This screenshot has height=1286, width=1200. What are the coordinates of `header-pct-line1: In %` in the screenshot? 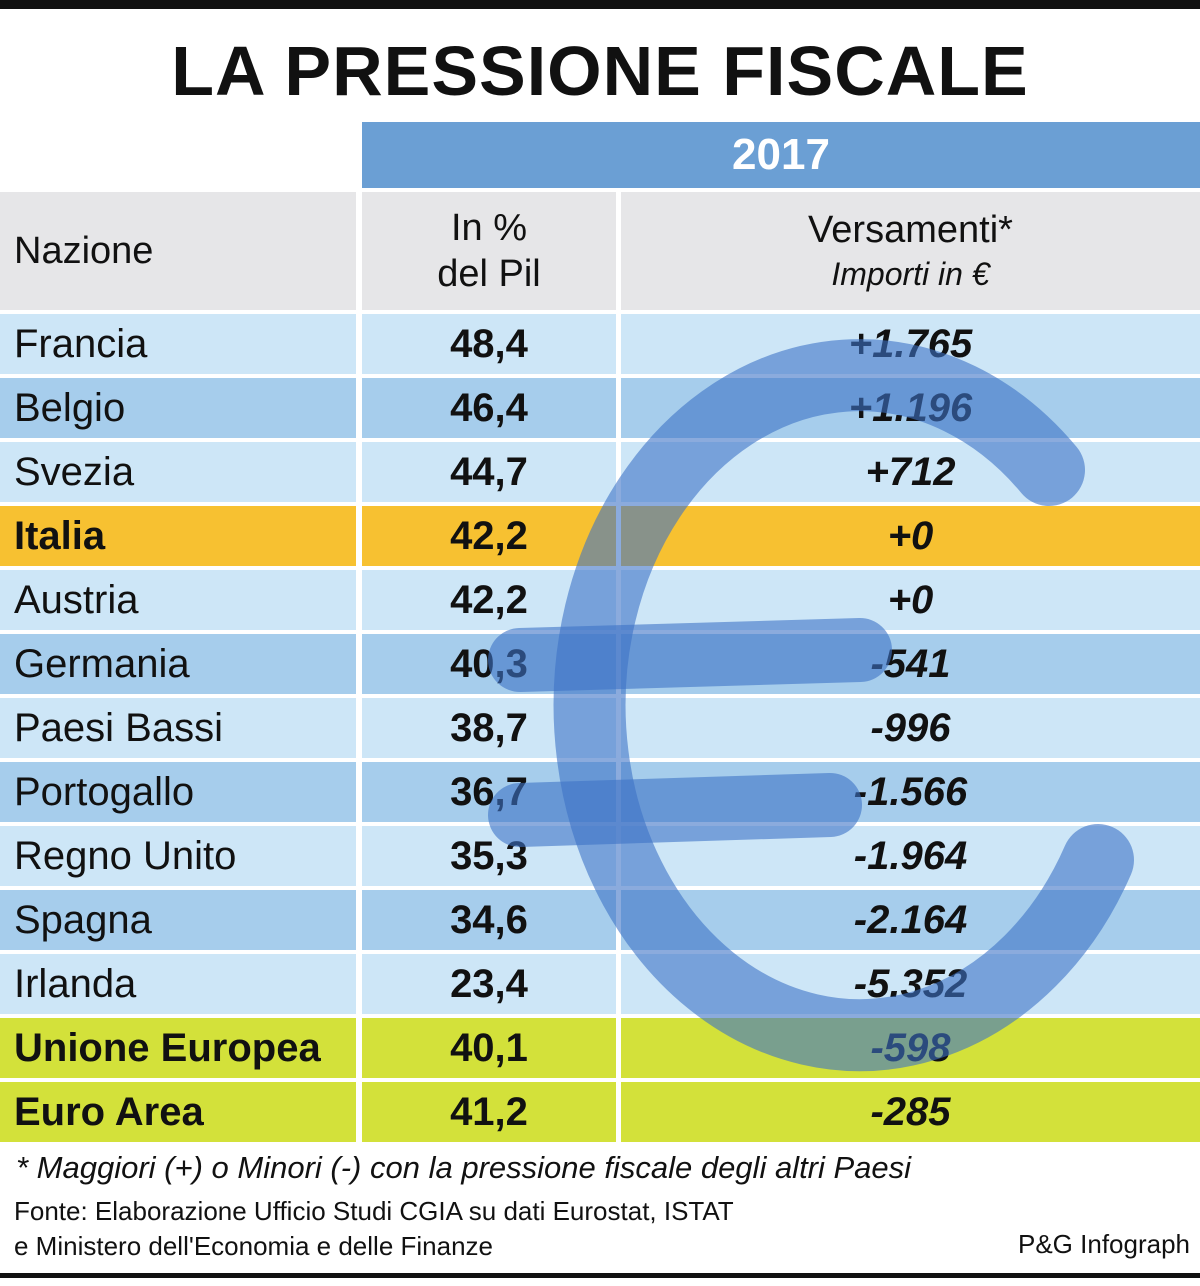 It's located at (489, 228).